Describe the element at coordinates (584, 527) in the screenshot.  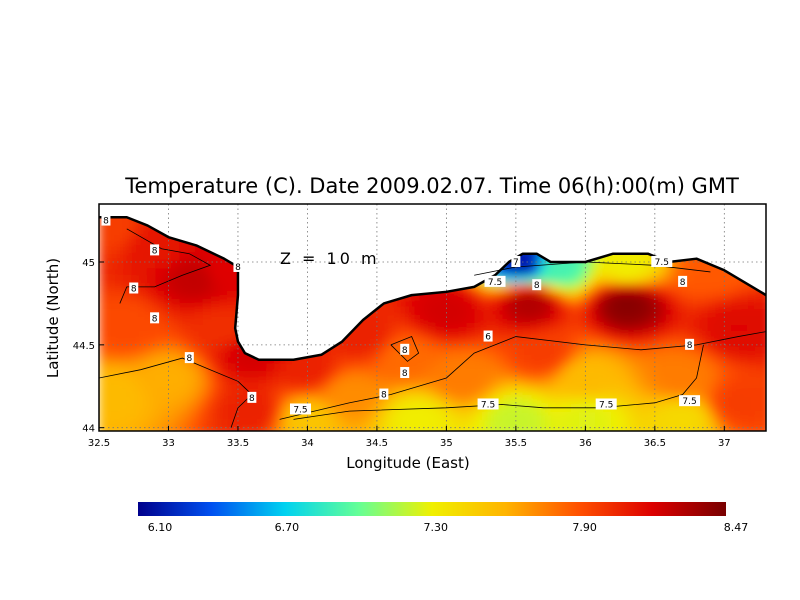
I see `colorbar-tick-label: 7.90` at that location.